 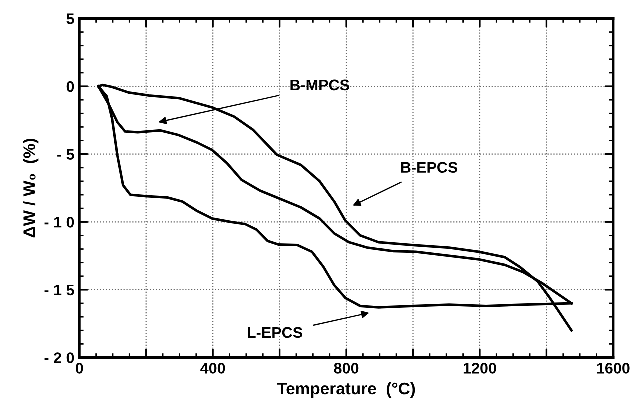 What do you see at coordinates (31, 188) in the screenshot?
I see `y-axis-title: ΔW / W₀ (%)` at bounding box center [31, 188].